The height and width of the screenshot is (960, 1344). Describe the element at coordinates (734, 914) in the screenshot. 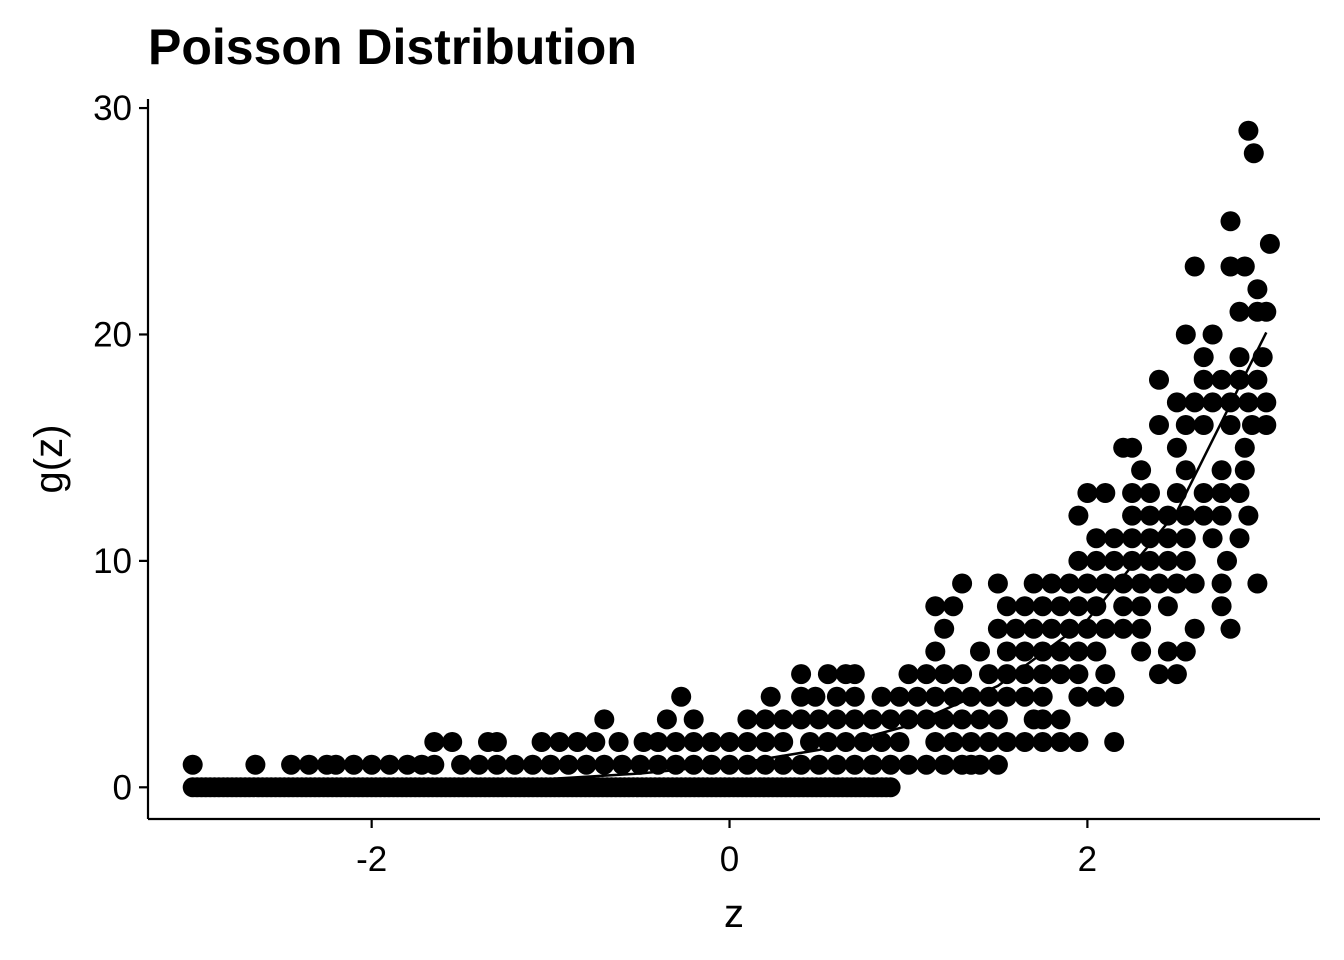

I see `x-axis-title: z` at that location.